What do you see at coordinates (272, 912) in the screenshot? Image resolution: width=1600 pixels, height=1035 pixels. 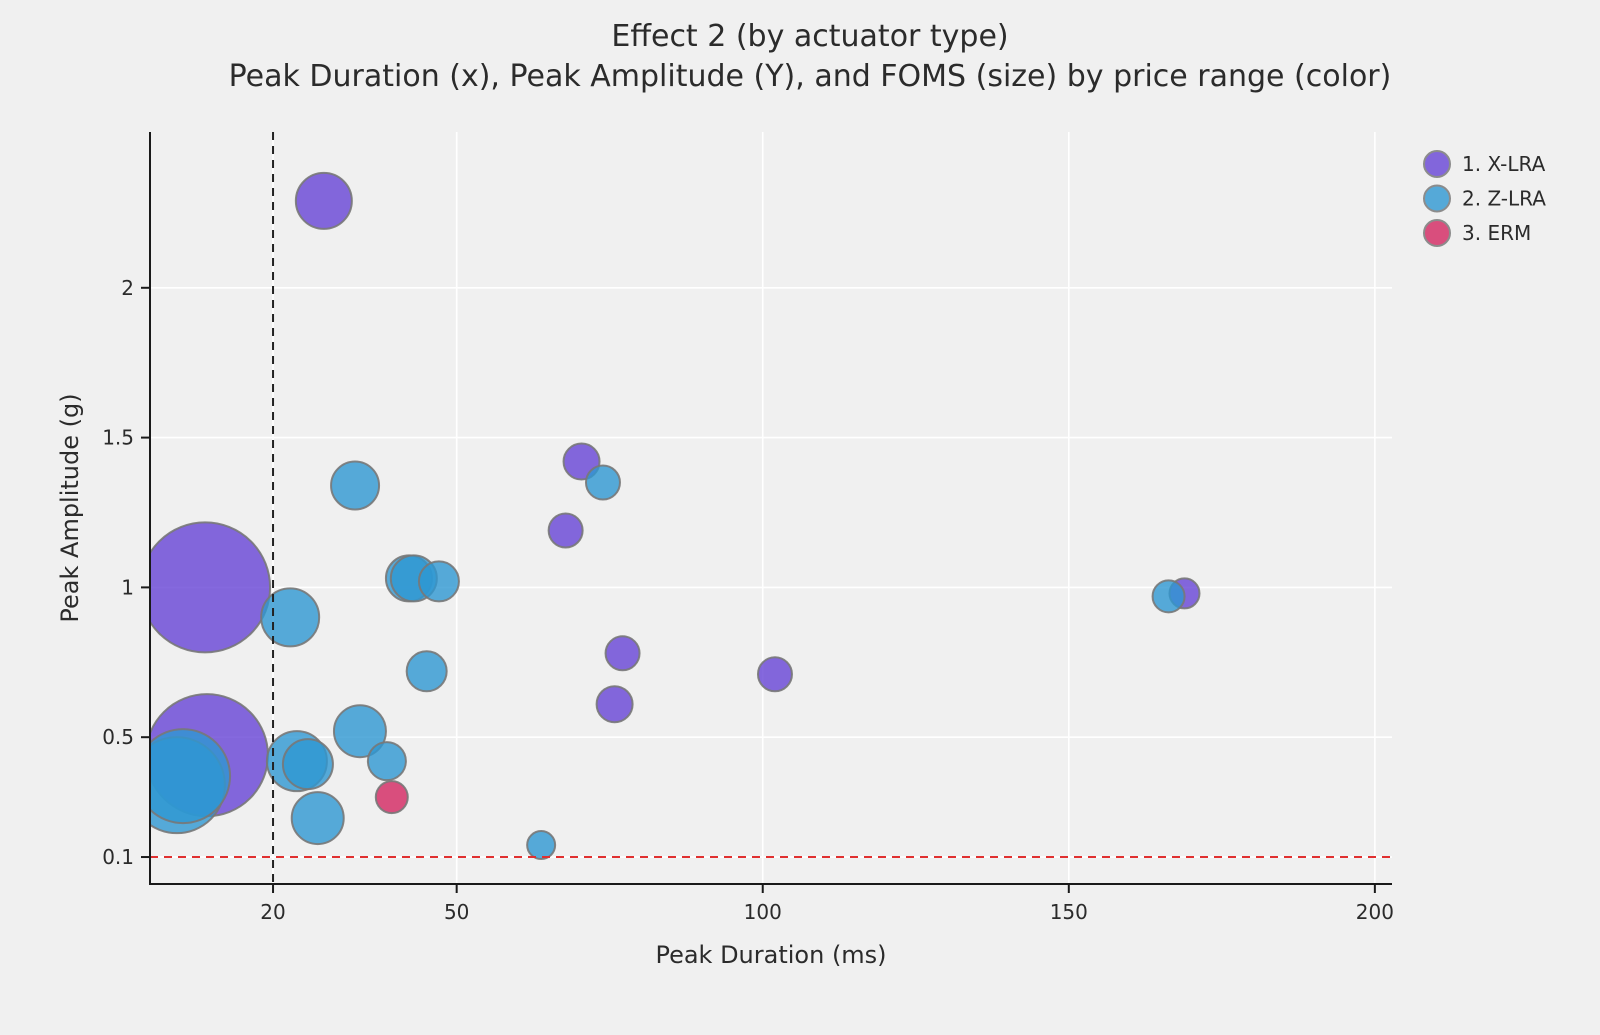 I see `x-tick-label: 20` at bounding box center [272, 912].